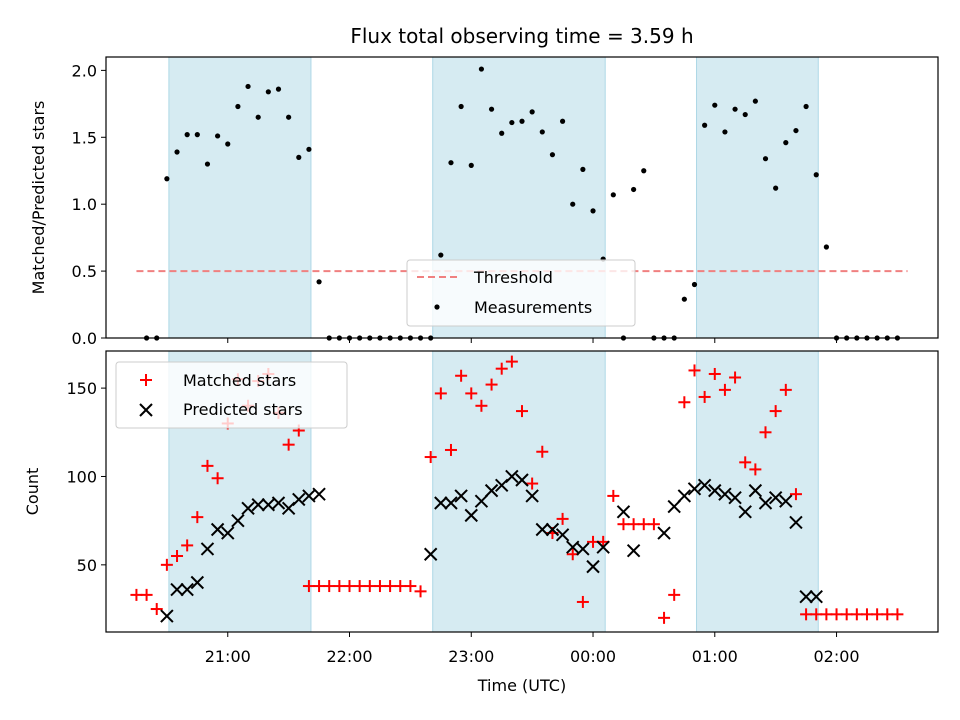 This screenshot has height=720, width=960. Describe the element at coordinates (519, 491) in the screenshot. I see `observing-interval-band` at that location.